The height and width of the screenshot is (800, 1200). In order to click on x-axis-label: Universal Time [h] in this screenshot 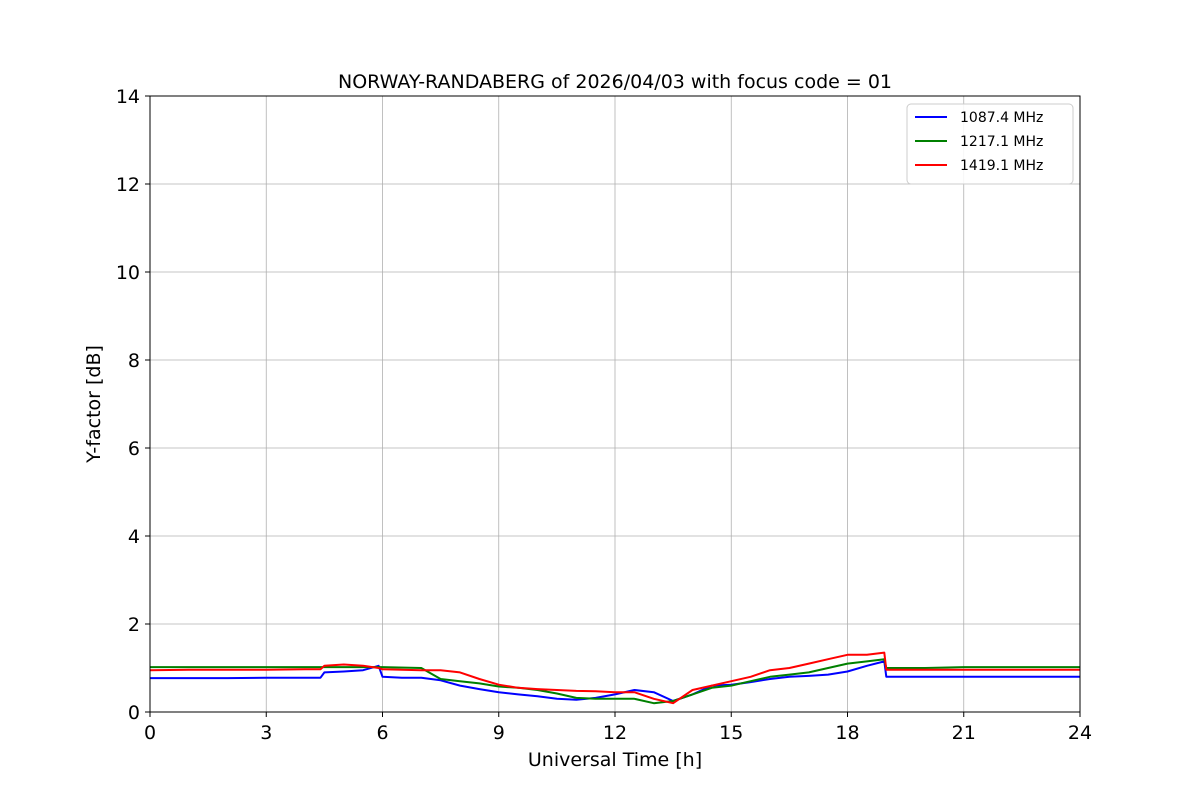, I will do `click(615, 760)`.